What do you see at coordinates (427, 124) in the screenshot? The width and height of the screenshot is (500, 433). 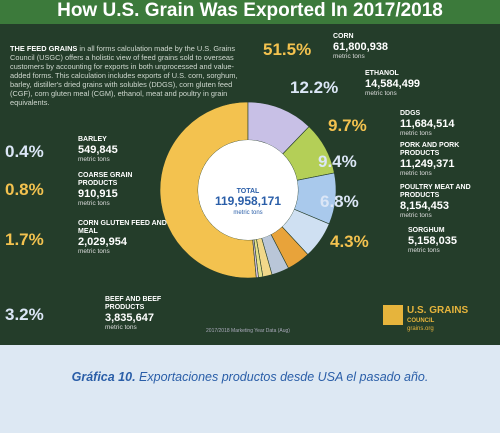 I see `tonnage: 11,684,514` at bounding box center [427, 124].